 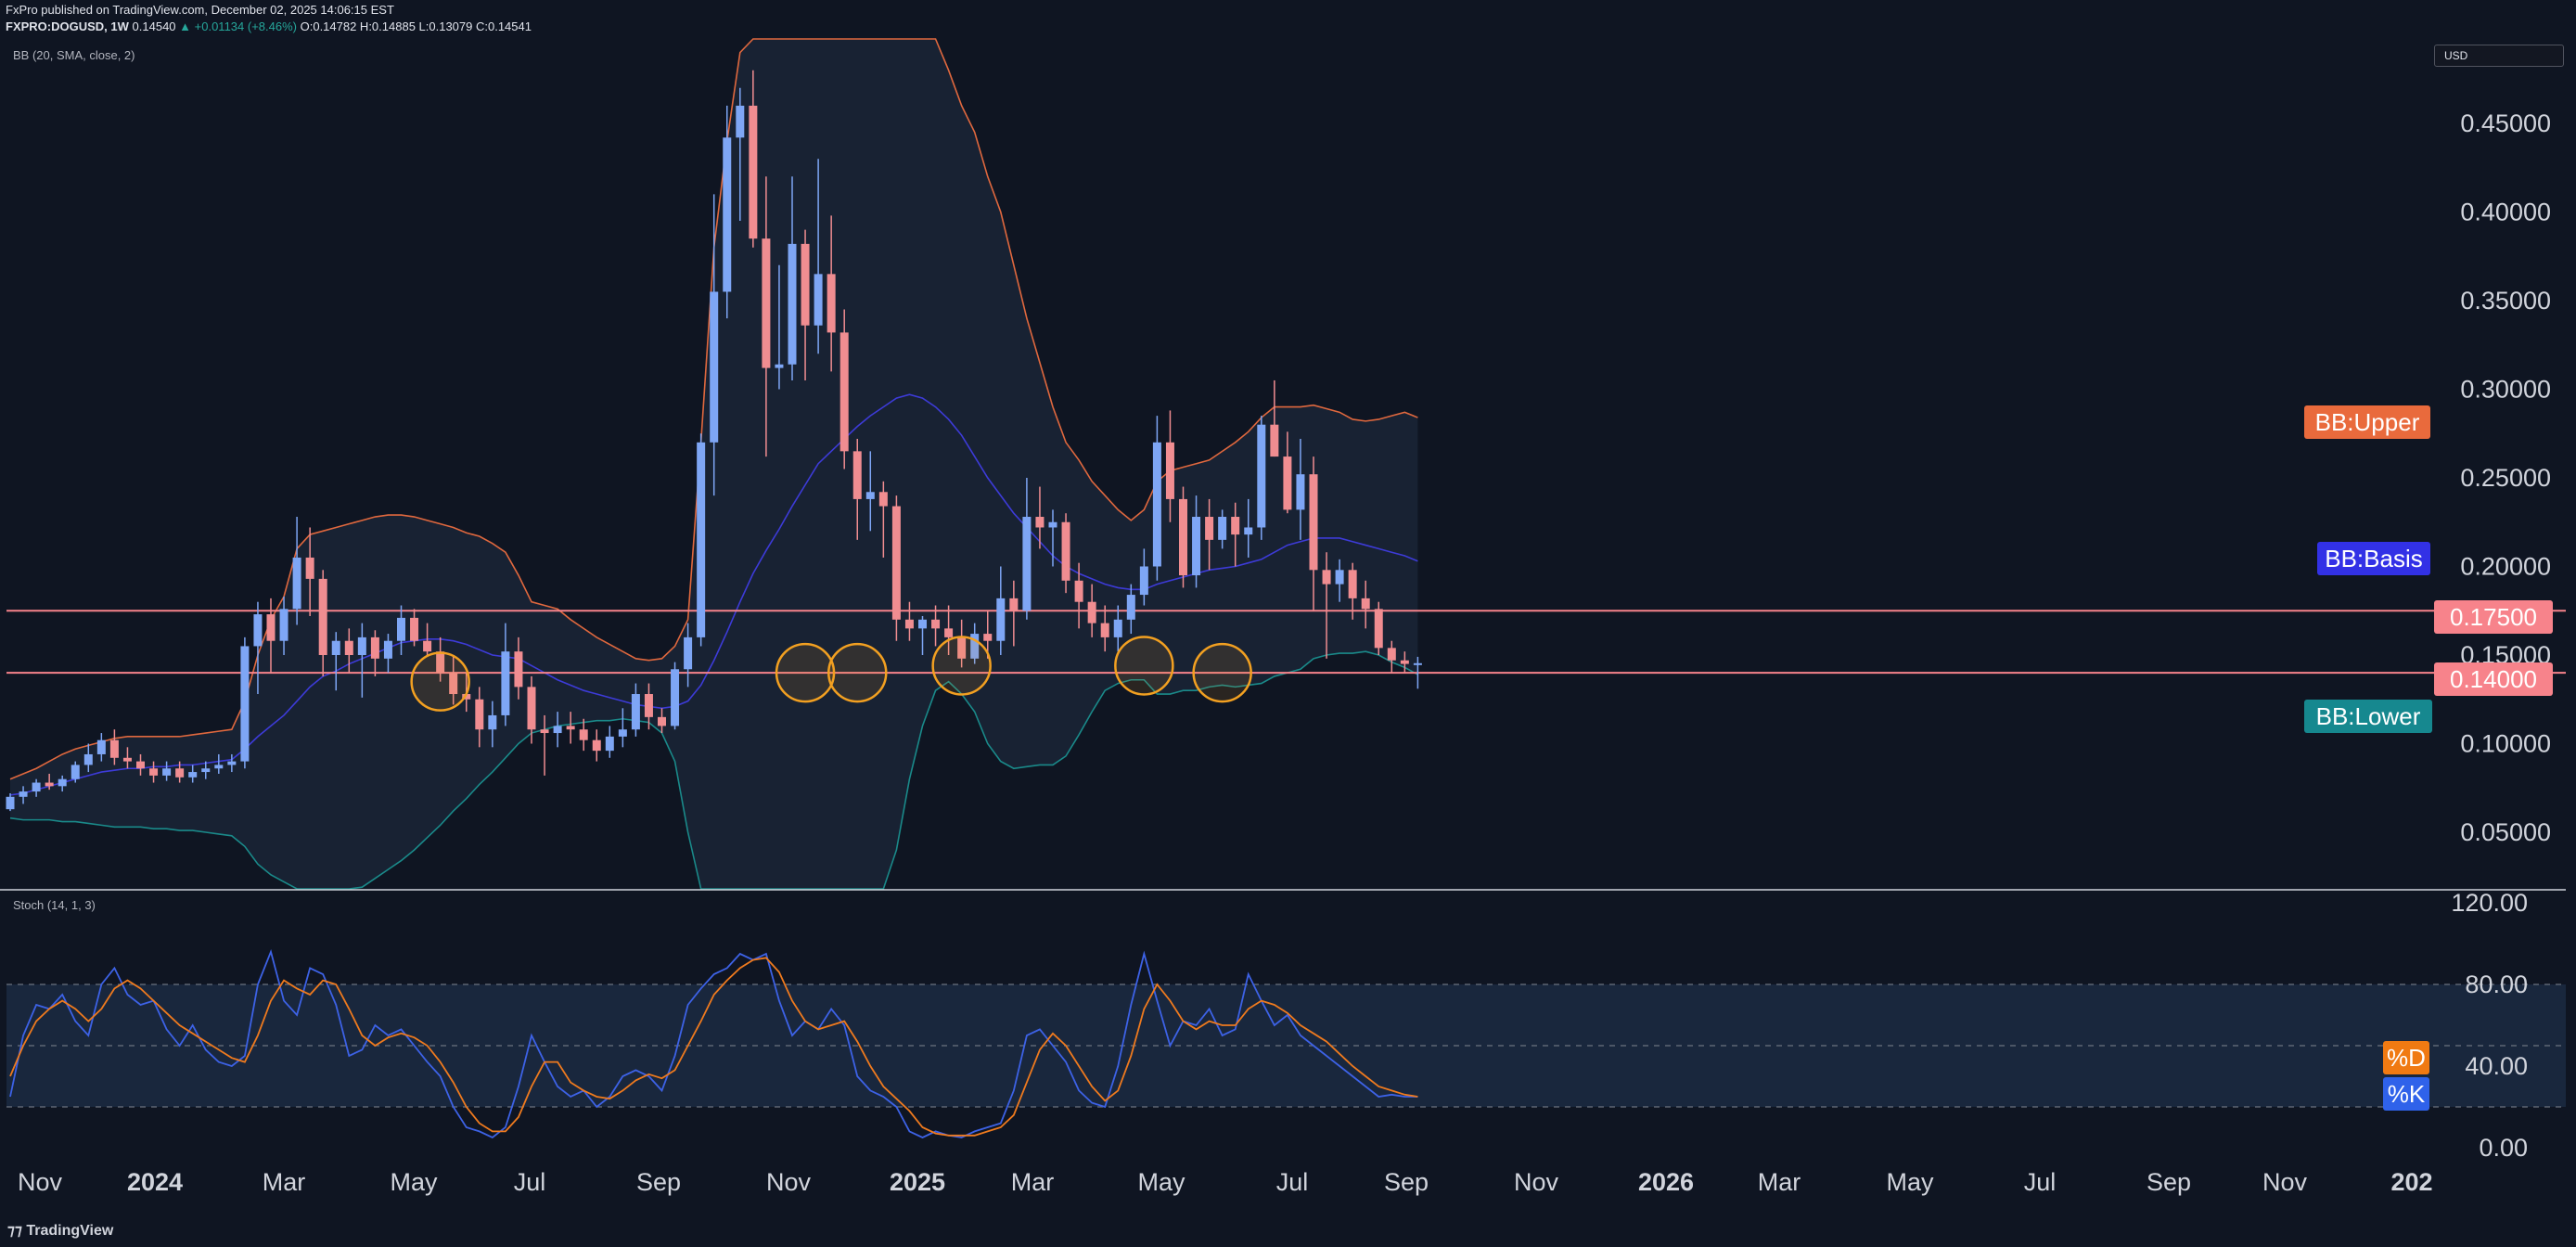 What do you see at coordinates (2499, 56) in the screenshot?
I see `currency-selector: USD` at bounding box center [2499, 56].